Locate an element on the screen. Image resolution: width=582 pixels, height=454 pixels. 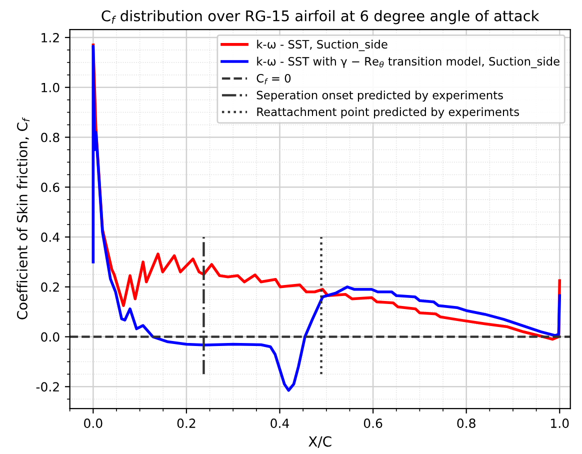
legend-label: C$_{f}$ = 0 is located at coordinates (273, 79).